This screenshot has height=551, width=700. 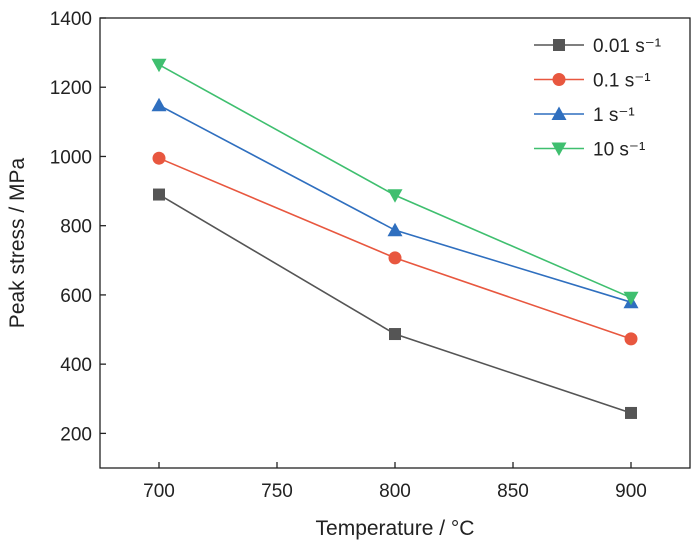 What do you see at coordinates (76, 365) in the screenshot?
I see `y-tick-label: 400` at bounding box center [76, 365].